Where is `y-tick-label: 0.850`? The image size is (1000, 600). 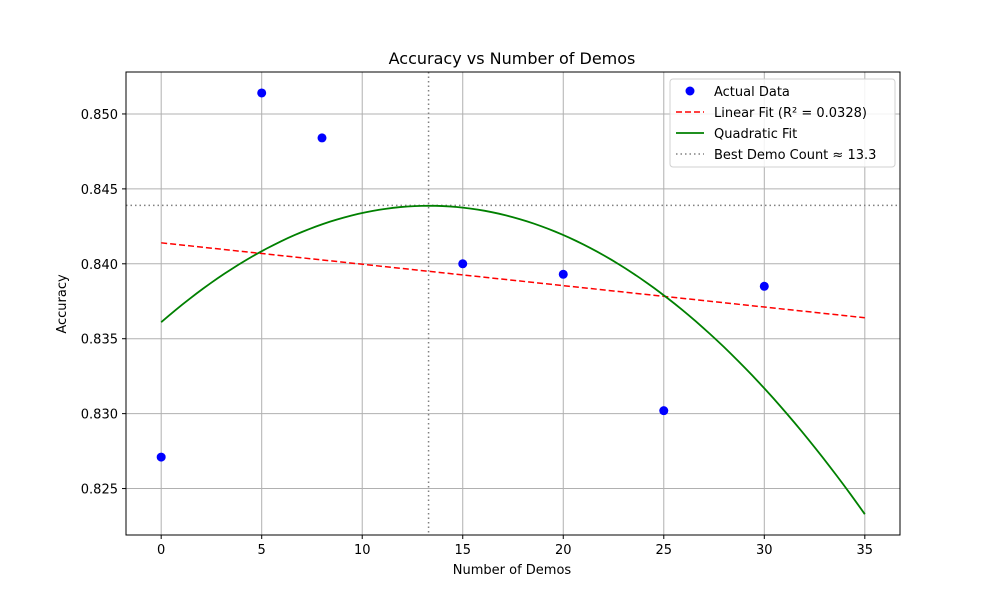 y-tick-label: 0.850 is located at coordinates (99, 115).